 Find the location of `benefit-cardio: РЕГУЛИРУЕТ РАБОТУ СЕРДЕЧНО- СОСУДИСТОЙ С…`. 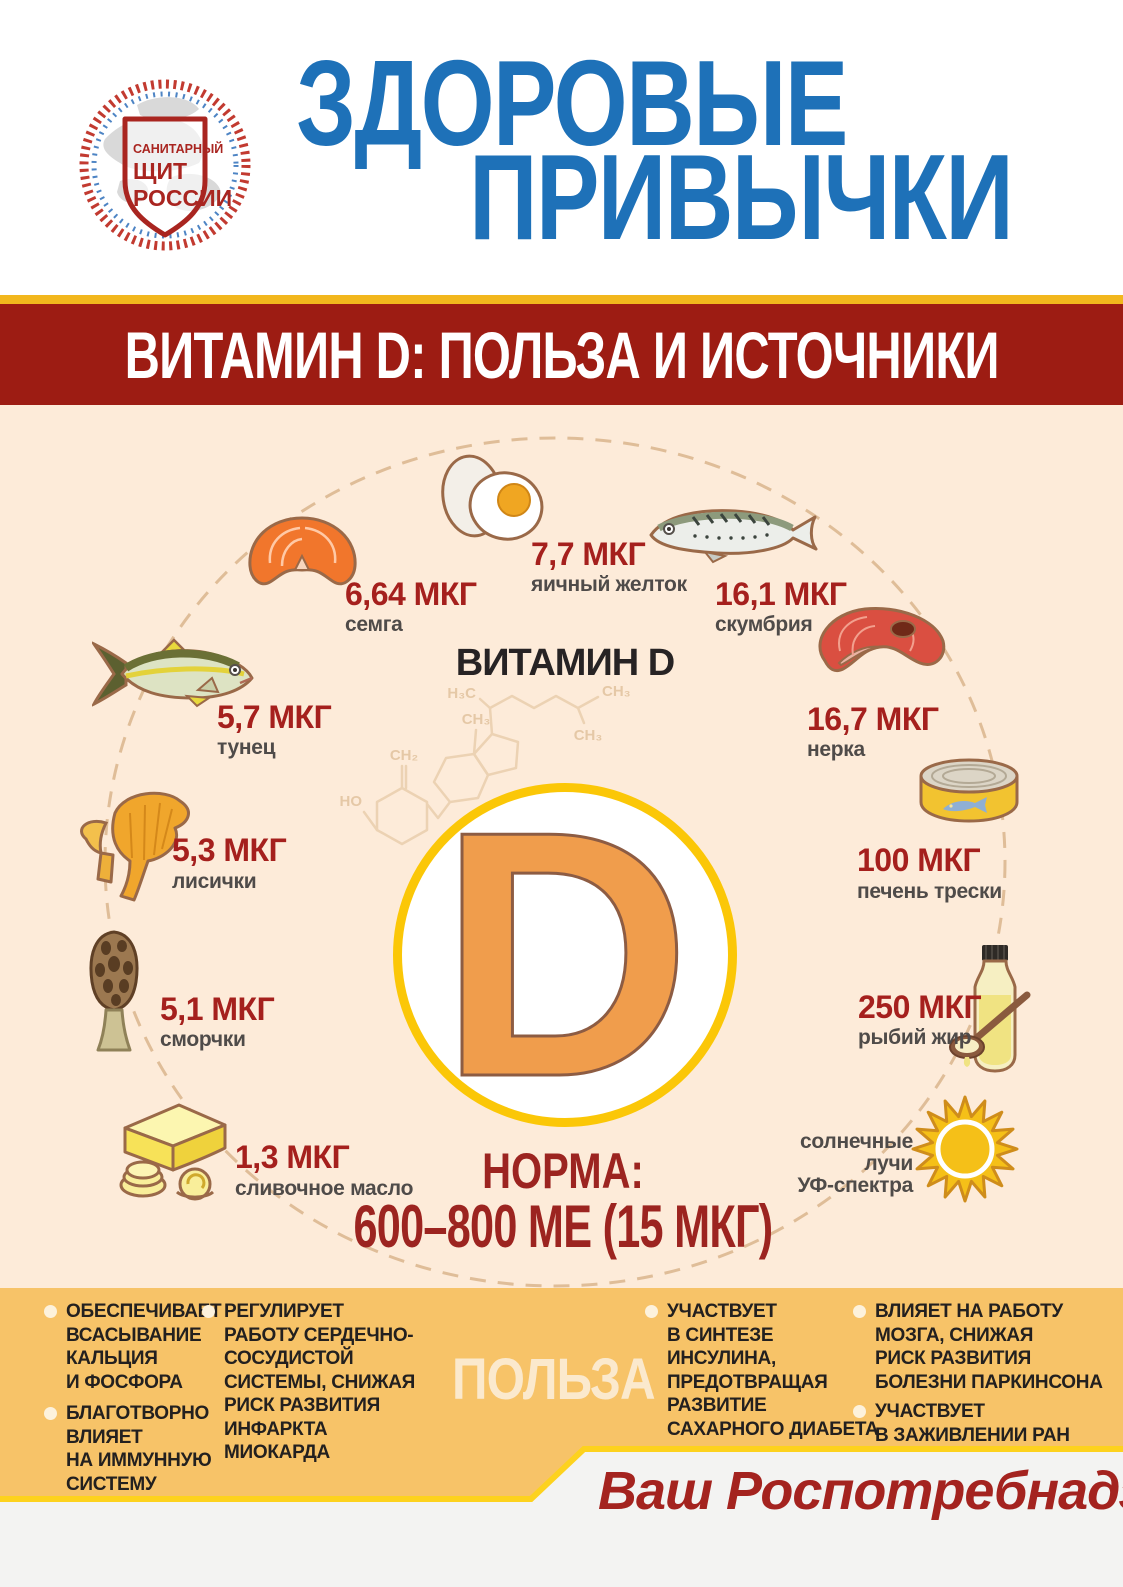

benefit-cardio: РЕГУЛИРУЕТ РАБОТУ СЕРДЕЧНО- СОСУДИСТОЙ С… is located at coordinates (308, 1382).